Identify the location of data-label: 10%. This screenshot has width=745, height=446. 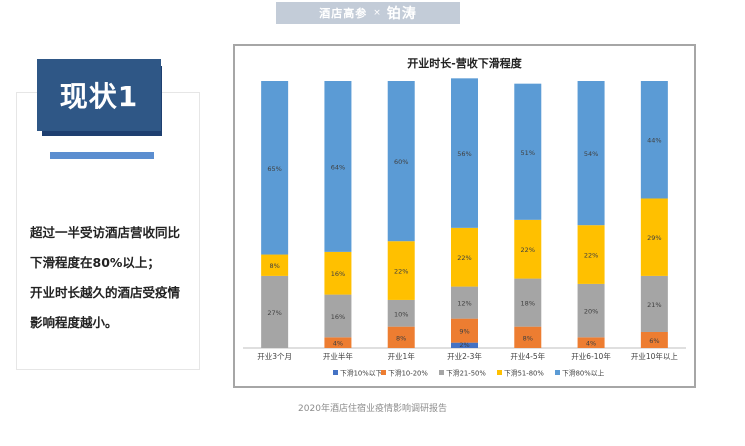
(401, 314).